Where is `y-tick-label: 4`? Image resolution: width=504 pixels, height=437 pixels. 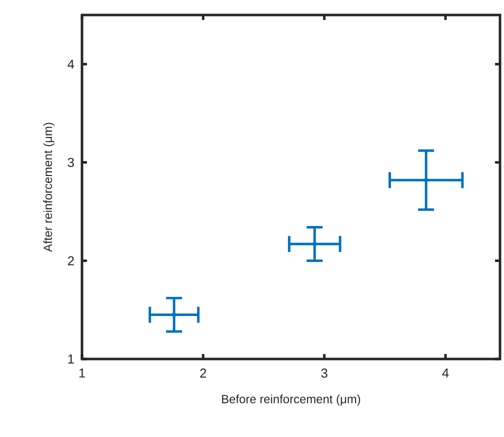 y-tick-label: 4 is located at coordinates (71, 64).